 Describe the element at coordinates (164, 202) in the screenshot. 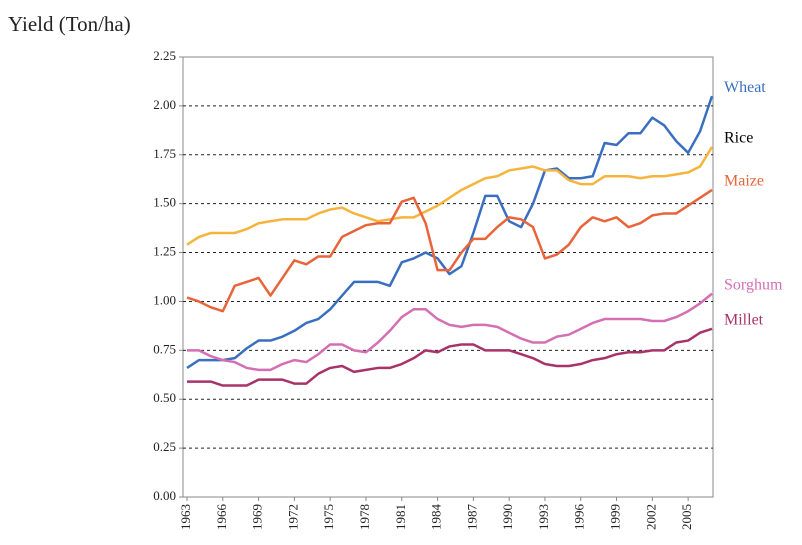

I see `y-tick-label: 1.50` at that location.